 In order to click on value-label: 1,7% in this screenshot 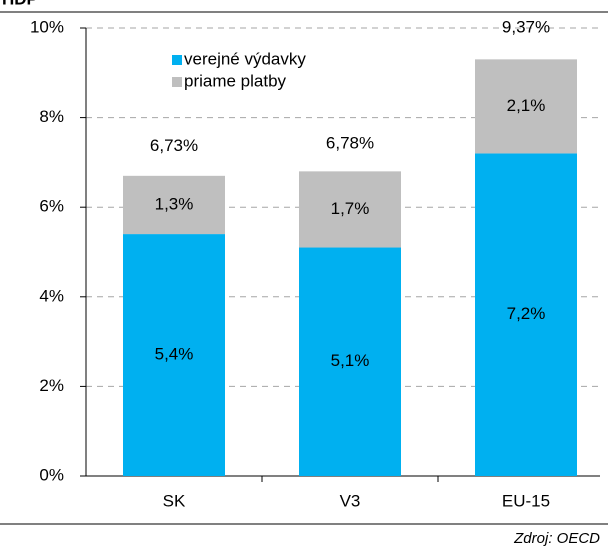, I will do `click(350, 208)`.